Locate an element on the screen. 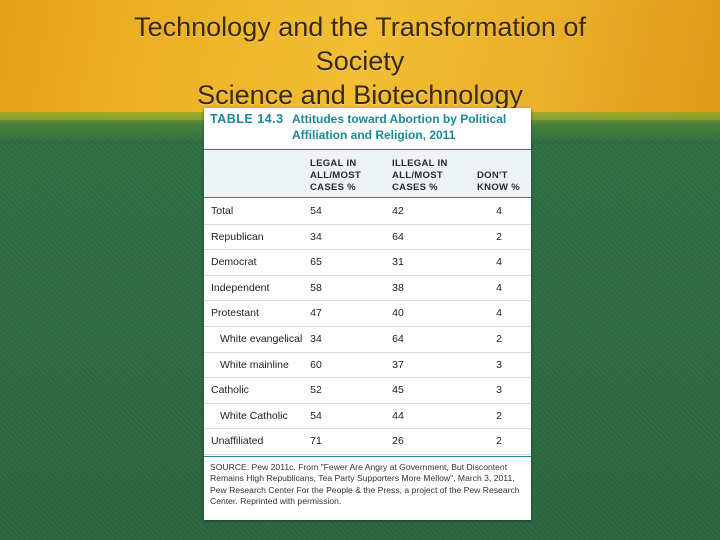 The width and height of the screenshot is (720, 540). title-line-3: Science and Biotechnology is located at coordinates (360, 95).